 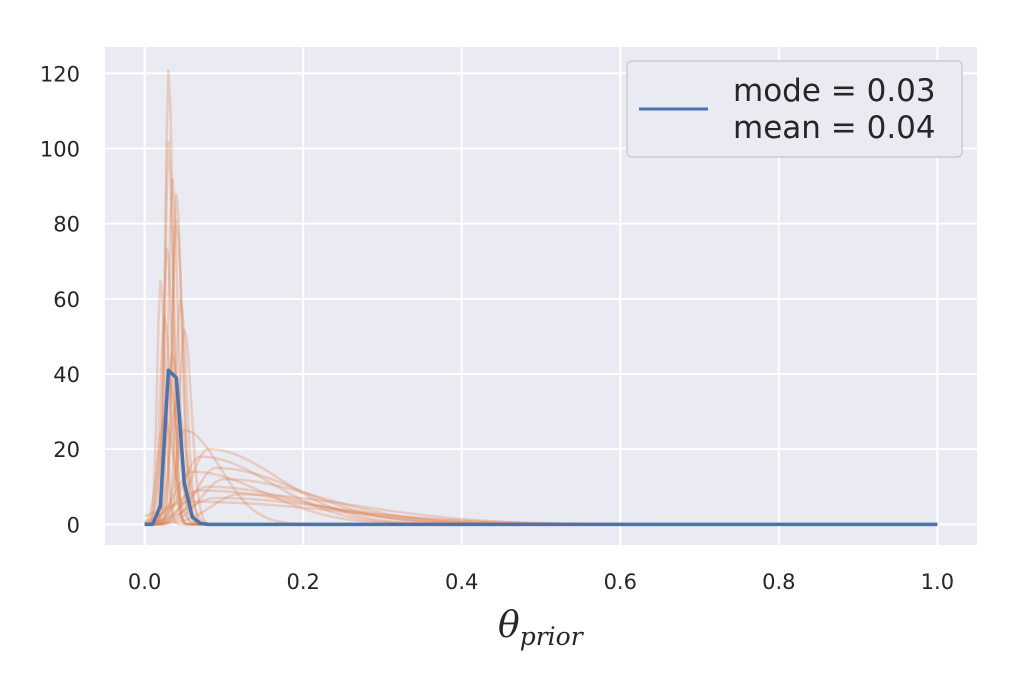 What do you see at coordinates (66, 300) in the screenshot?
I see `y-tick-label: 60` at bounding box center [66, 300].